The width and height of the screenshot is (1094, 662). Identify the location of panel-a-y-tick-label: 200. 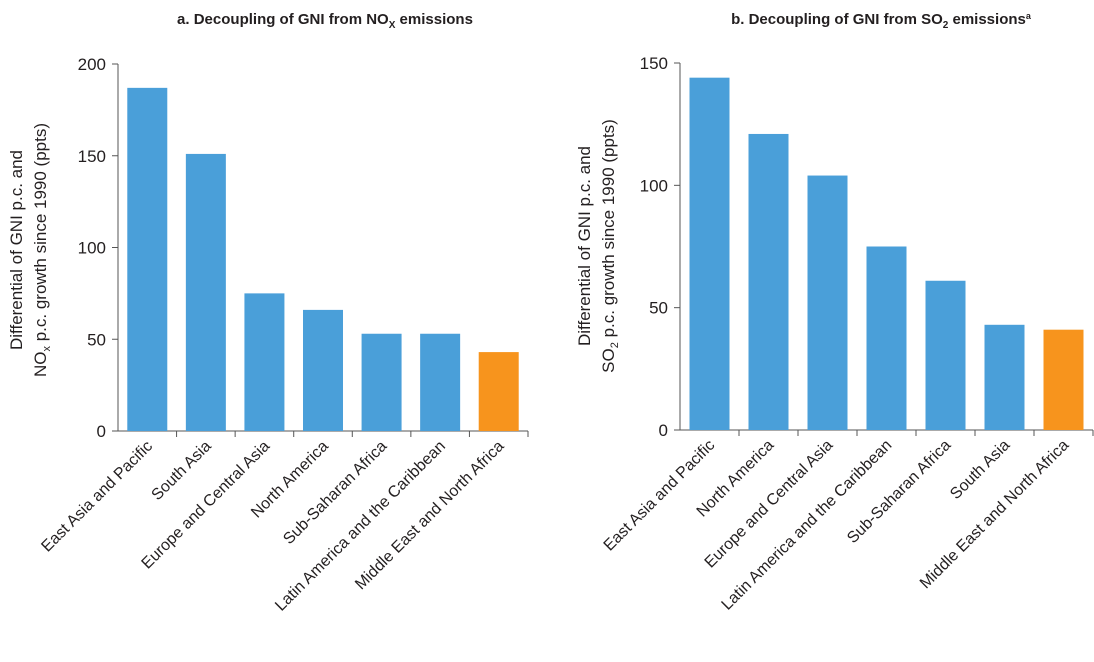
(92, 64).